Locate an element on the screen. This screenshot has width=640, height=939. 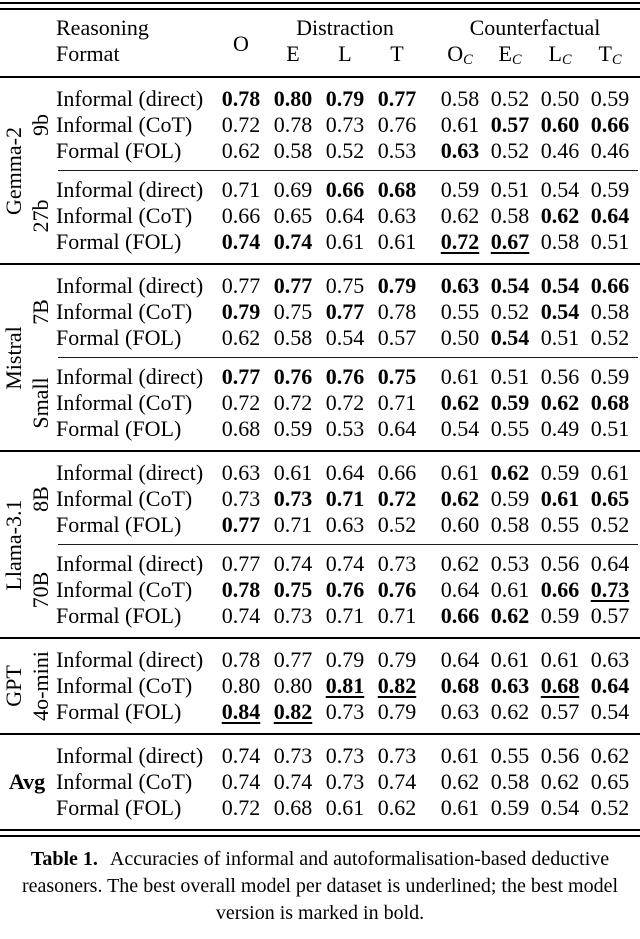
model-label: Mistral is located at coordinates (13, 357).